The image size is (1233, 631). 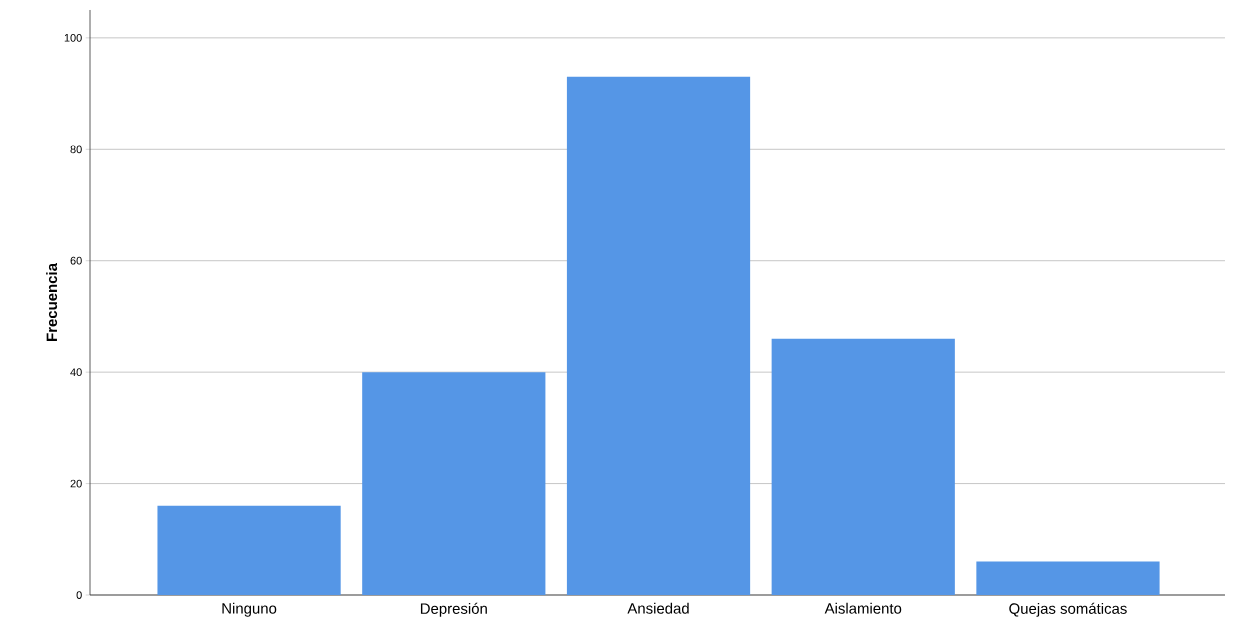 What do you see at coordinates (76, 483) in the screenshot?
I see `y-tick-label: 20` at bounding box center [76, 483].